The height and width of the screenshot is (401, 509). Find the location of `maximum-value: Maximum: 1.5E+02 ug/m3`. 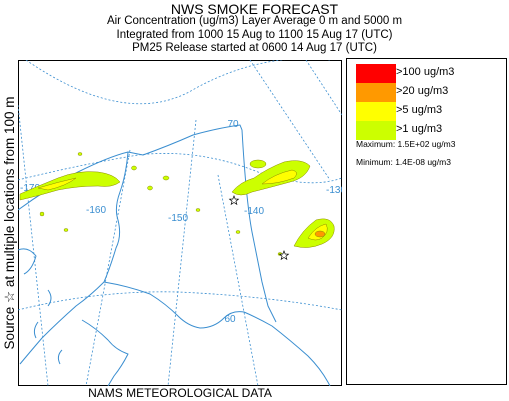

maximum-value: Maximum: 1.5E+02 ug/m3 is located at coordinates (406, 144).